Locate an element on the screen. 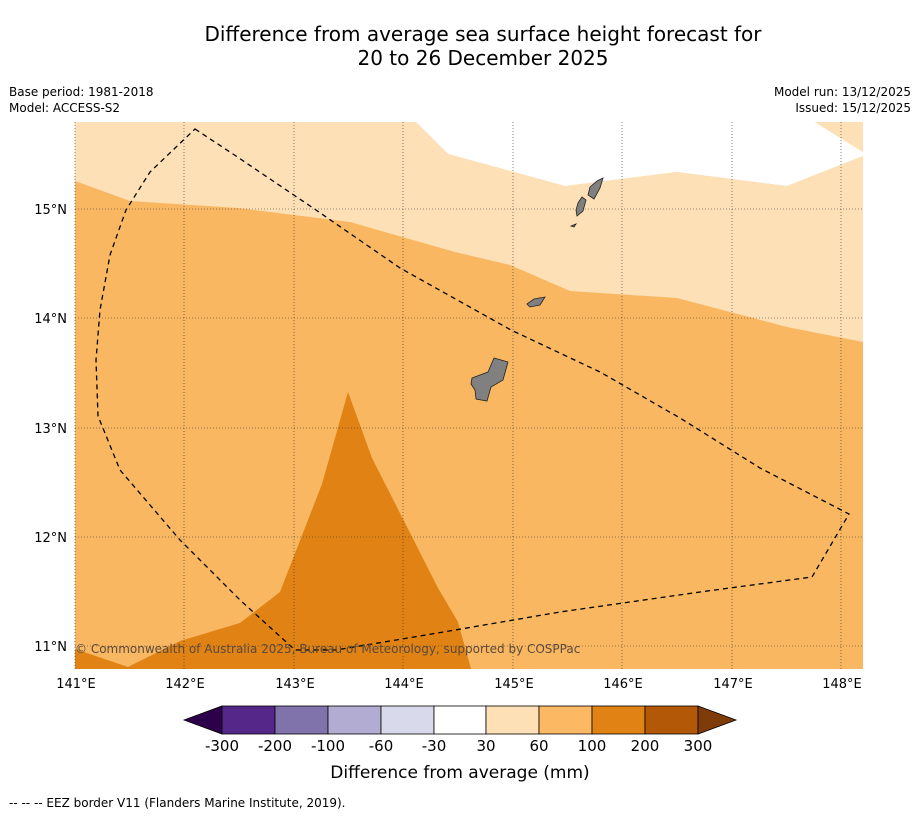 This screenshot has height=816, width=919. colorbar-swatch-high-extend is located at coordinates (717, 720).